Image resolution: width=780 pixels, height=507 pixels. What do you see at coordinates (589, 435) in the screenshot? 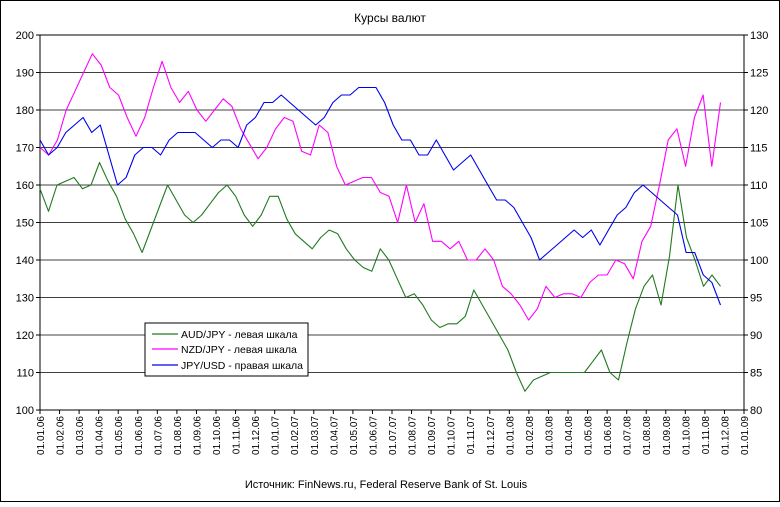
I see `x-tick-label: 01.05.08` at bounding box center [589, 435].